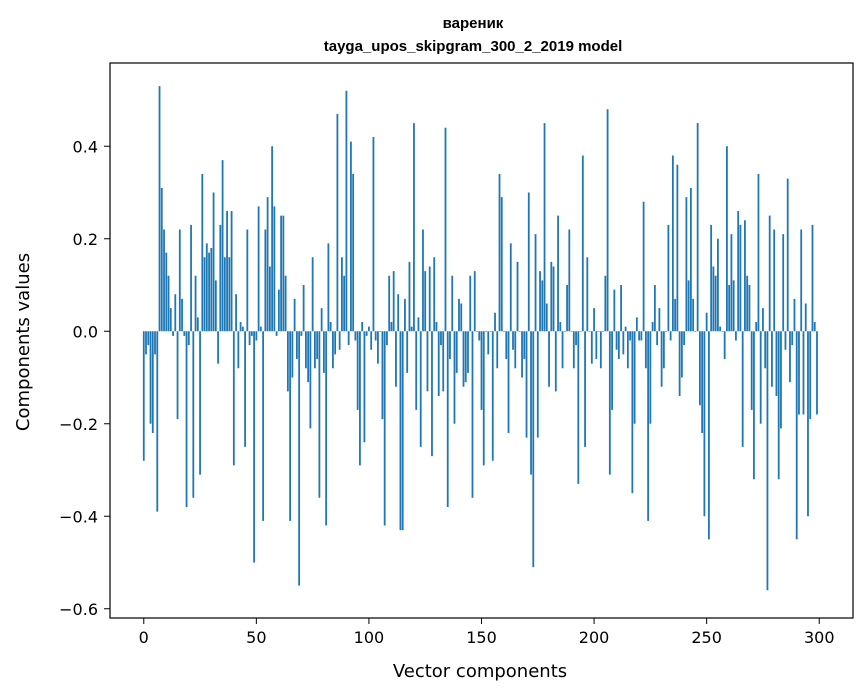 The width and height of the screenshot is (867, 696). I want to click on x-tick-label: 100, so click(369, 637).